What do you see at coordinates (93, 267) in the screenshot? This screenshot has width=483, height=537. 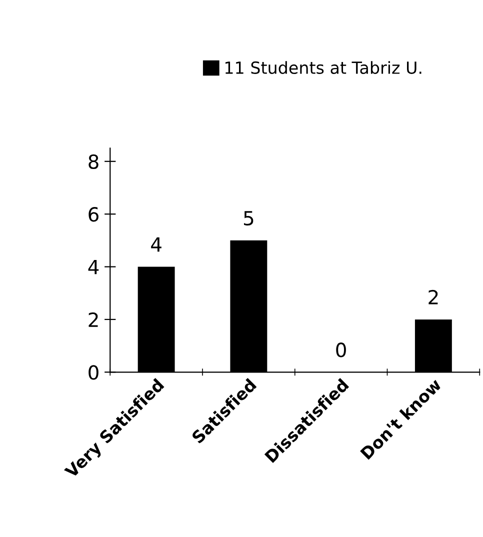 I see `y-tick-label: 4` at bounding box center [93, 267].